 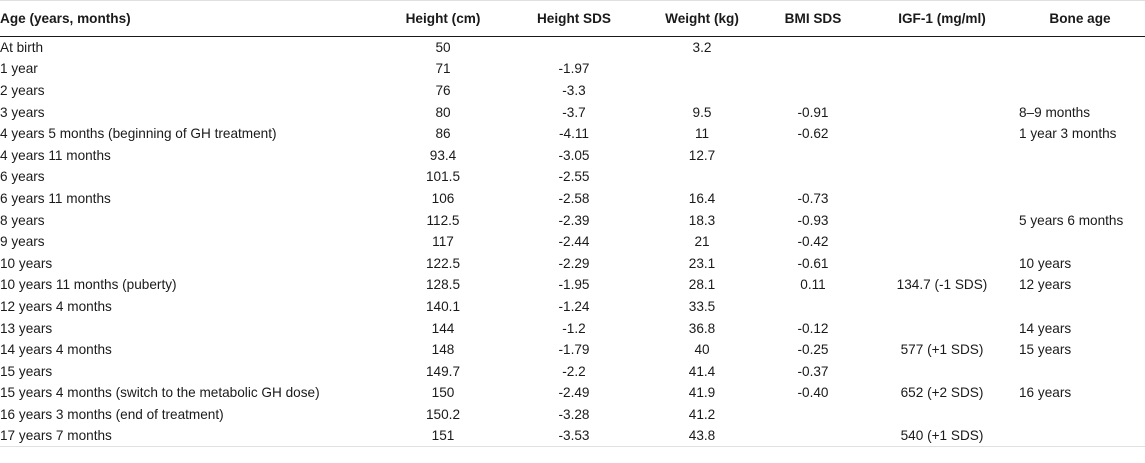 What do you see at coordinates (443, 18) in the screenshot?
I see `header-height: Height (cm)` at bounding box center [443, 18].